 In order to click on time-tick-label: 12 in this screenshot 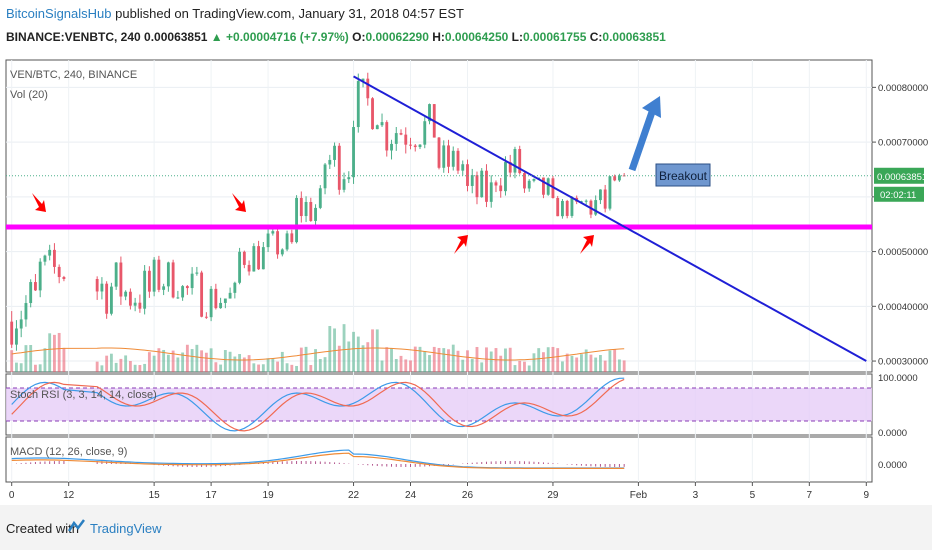, I will do `click(69, 495)`.